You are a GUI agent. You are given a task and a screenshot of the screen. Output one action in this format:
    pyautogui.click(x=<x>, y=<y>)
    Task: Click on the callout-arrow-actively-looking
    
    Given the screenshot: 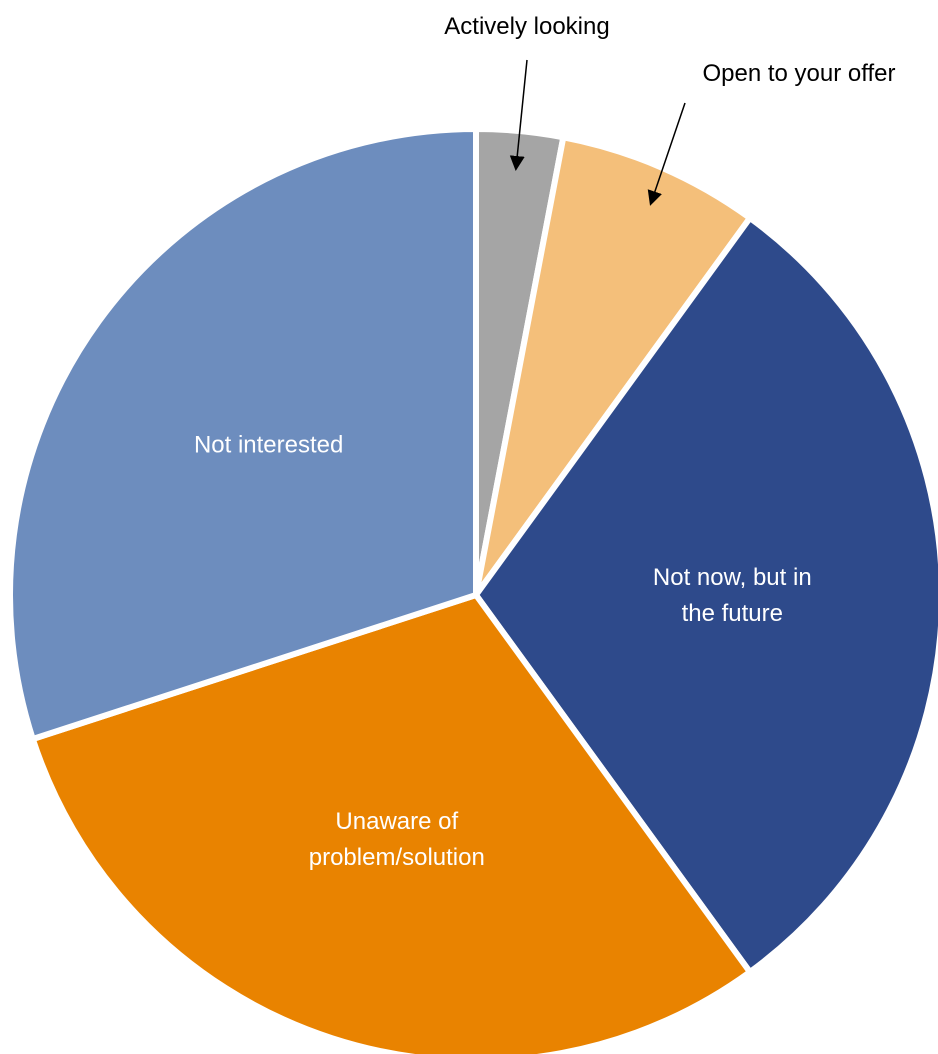 What is the action you would take?
    pyautogui.click(x=518, y=115)
    